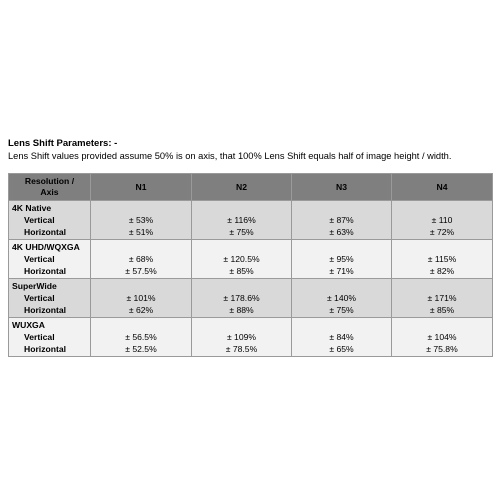 This screenshot has width=500, height=500. I want to click on value-cell-n4: ± 115% ± 82%, so click(442, 259).